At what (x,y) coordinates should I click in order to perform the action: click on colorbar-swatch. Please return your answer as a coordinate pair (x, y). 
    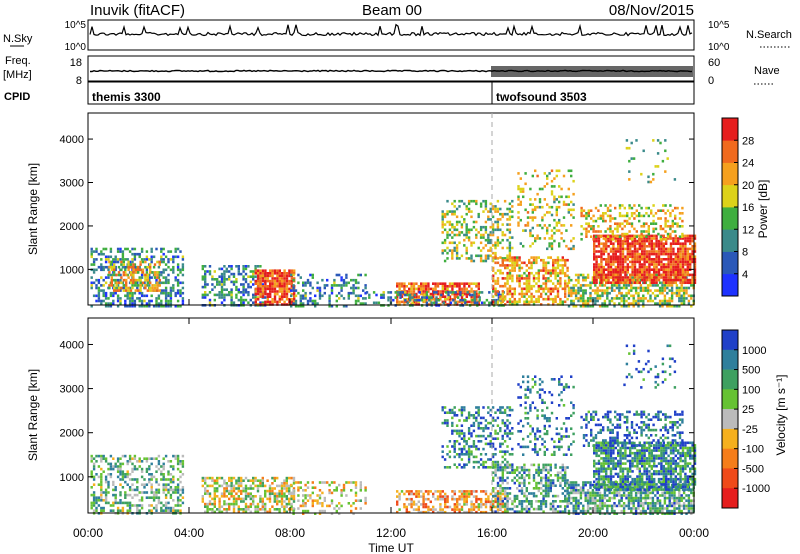
    Looking at the image, I should click on (730, 151).